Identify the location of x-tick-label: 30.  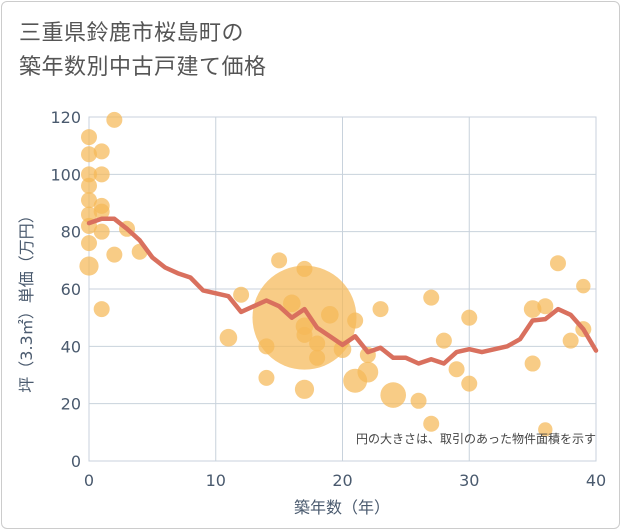
(469, 480).